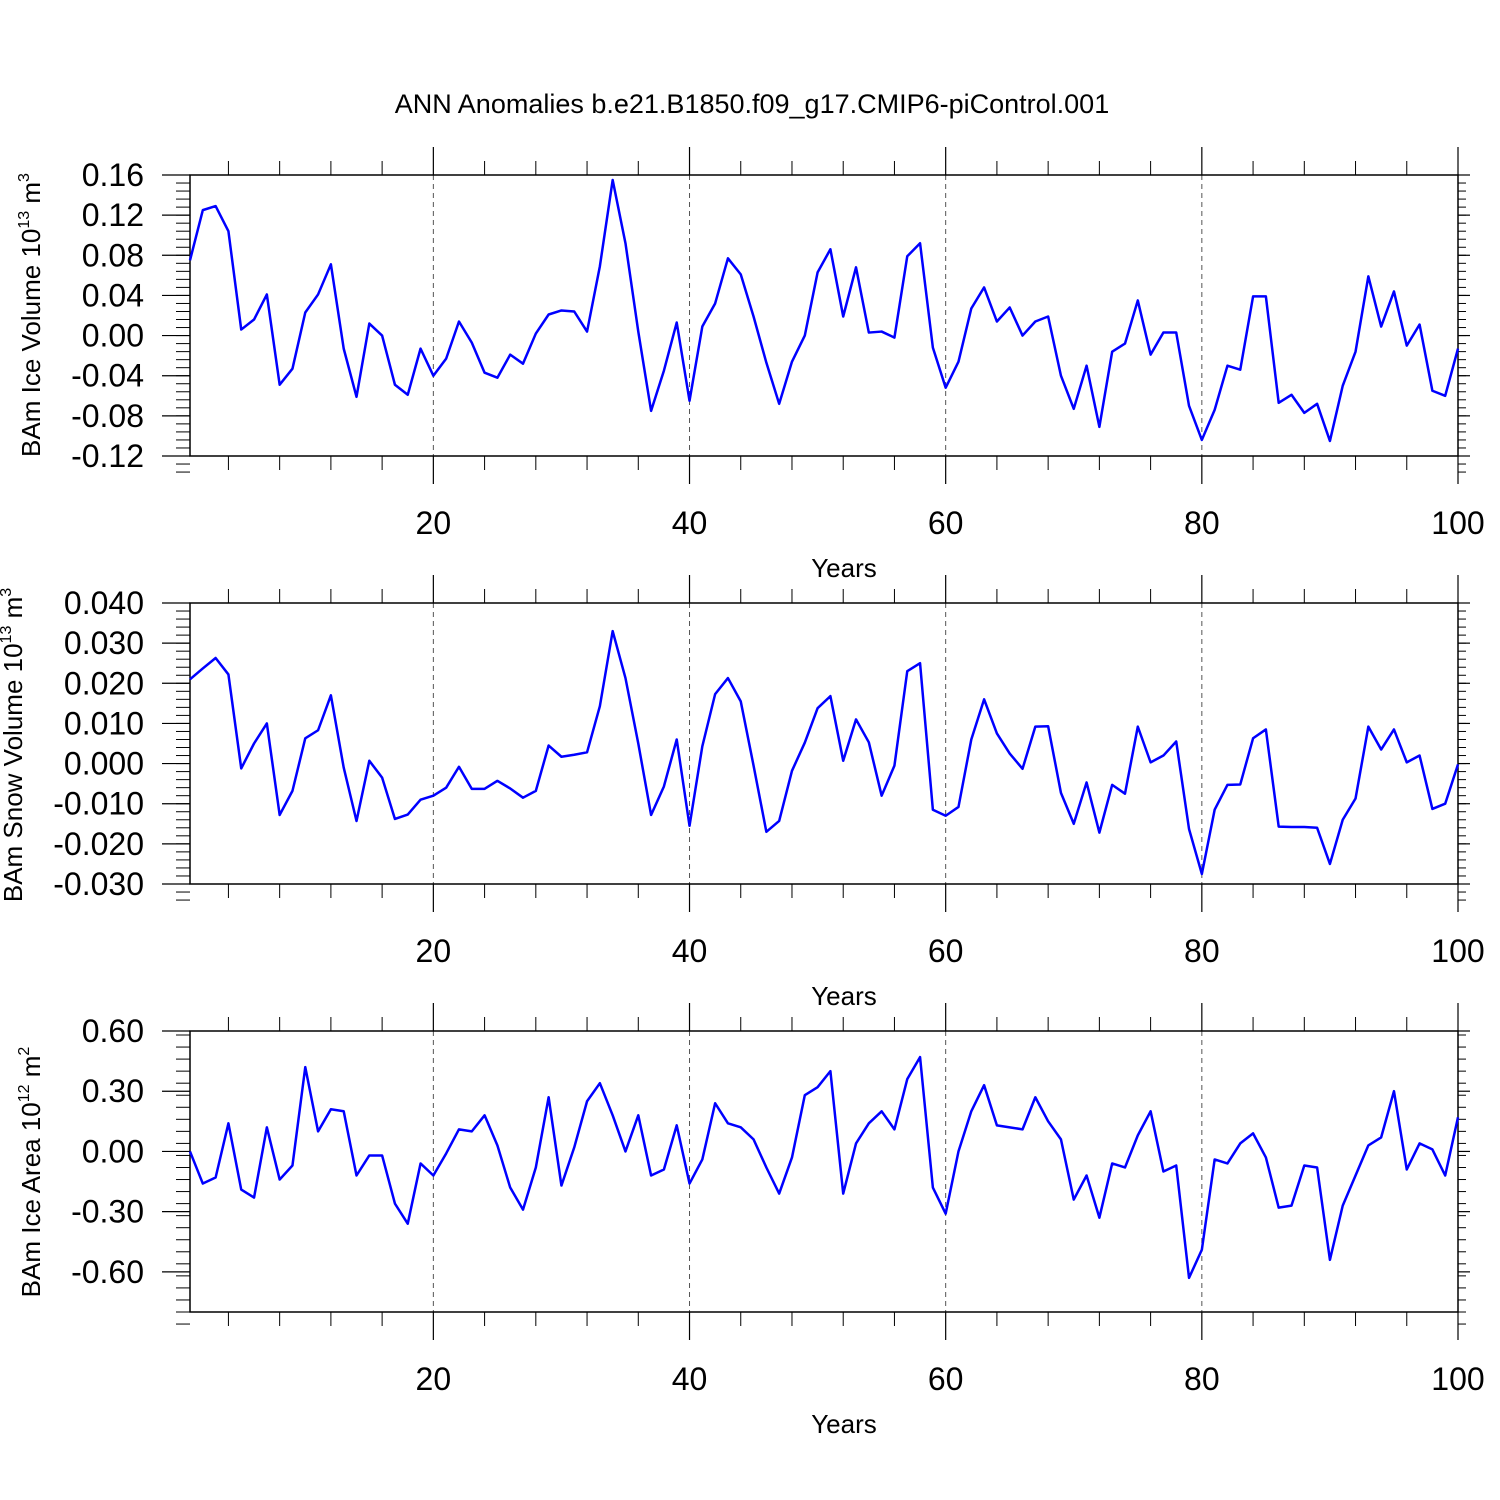 Image resolution: width=1500 pixels, height=1500 pixels. What do you see at coordinates (113, 175) in the screenshot?
I see `y-tick-label: 0.16` at bounding box center [113, 175].